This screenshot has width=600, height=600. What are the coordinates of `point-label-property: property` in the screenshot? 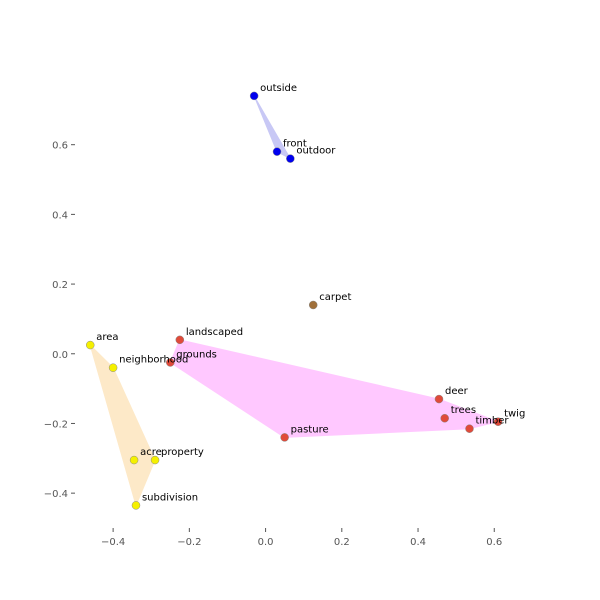 It's located at (182, 452).